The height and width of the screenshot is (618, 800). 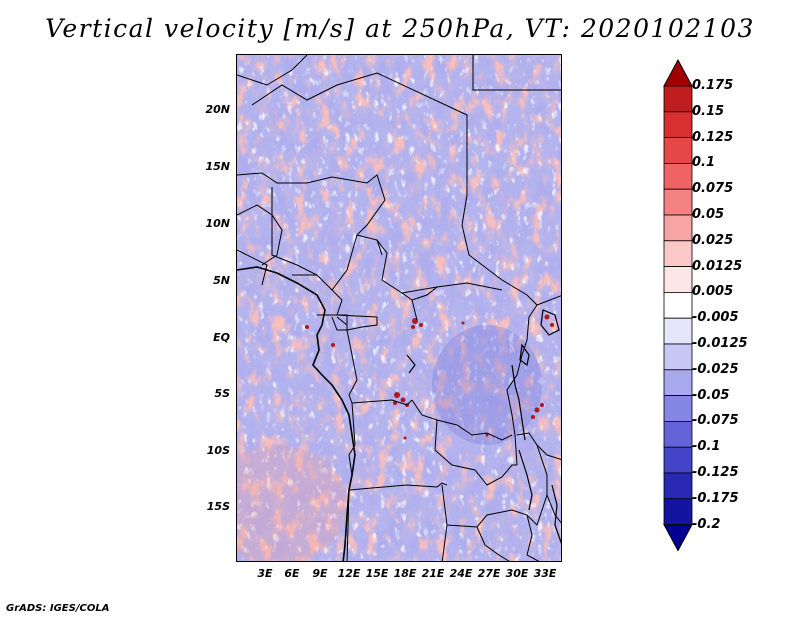 What do you see at coordinates (713, 292) in the screenshot?
I see `colorbar-label: 0.005` at bounding box center [713, 292].